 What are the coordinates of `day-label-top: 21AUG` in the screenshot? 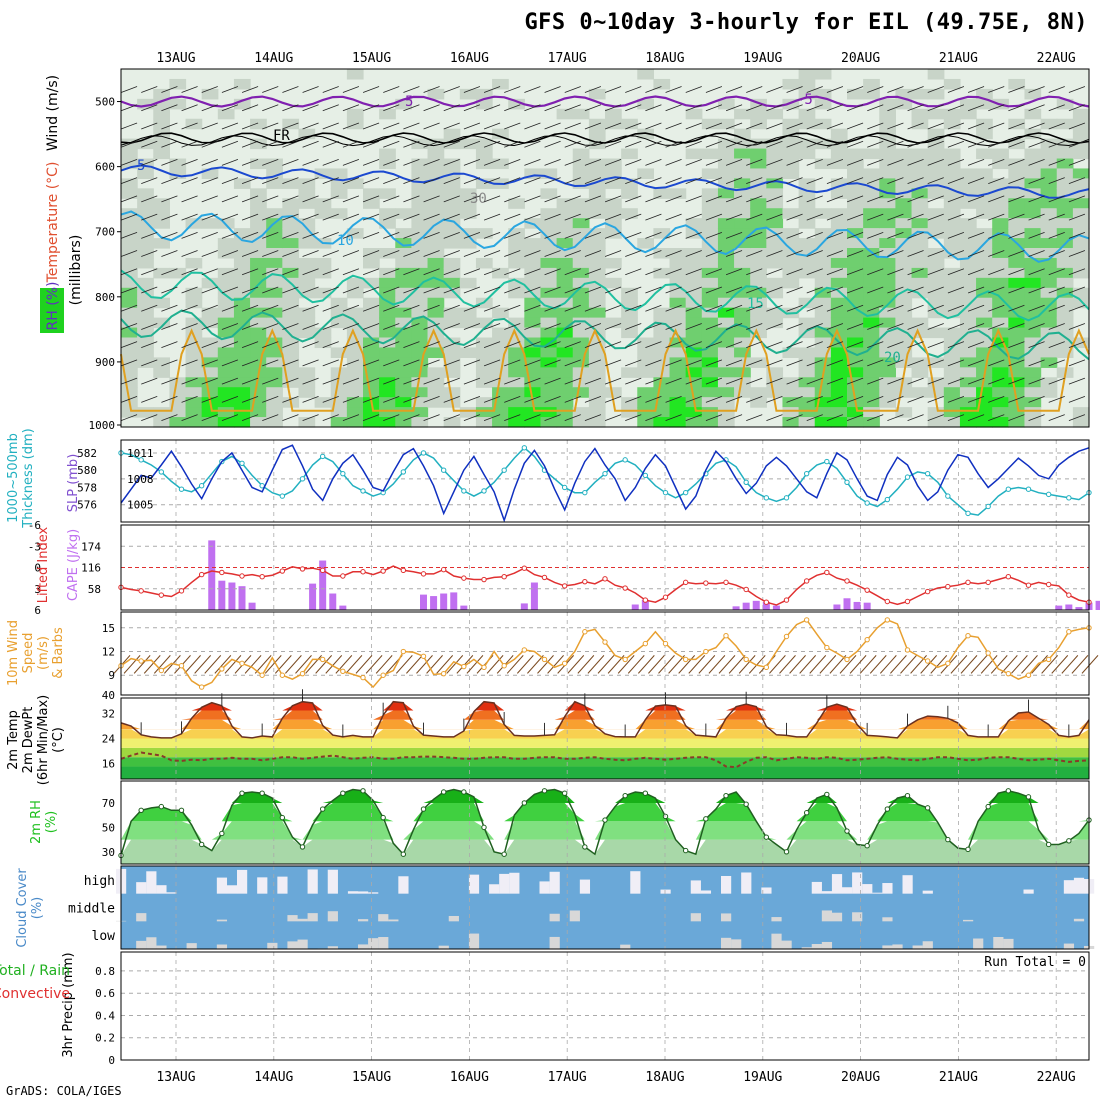 It's located at (958, 58).